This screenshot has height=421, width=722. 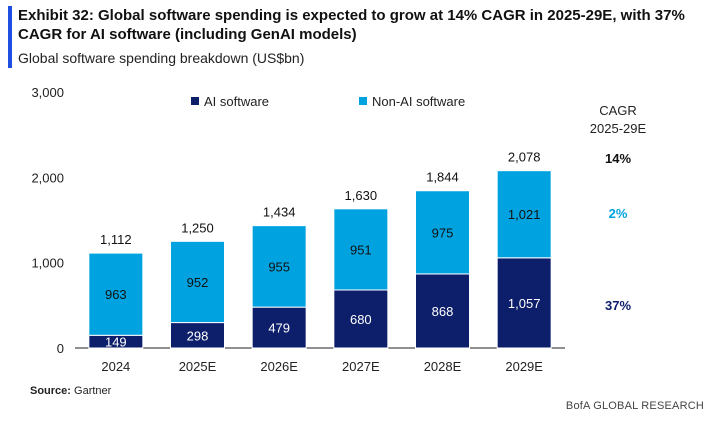 I want to click on brand-footer: BofA GLOBAL RESEARCH, so click(x=634, y=406).